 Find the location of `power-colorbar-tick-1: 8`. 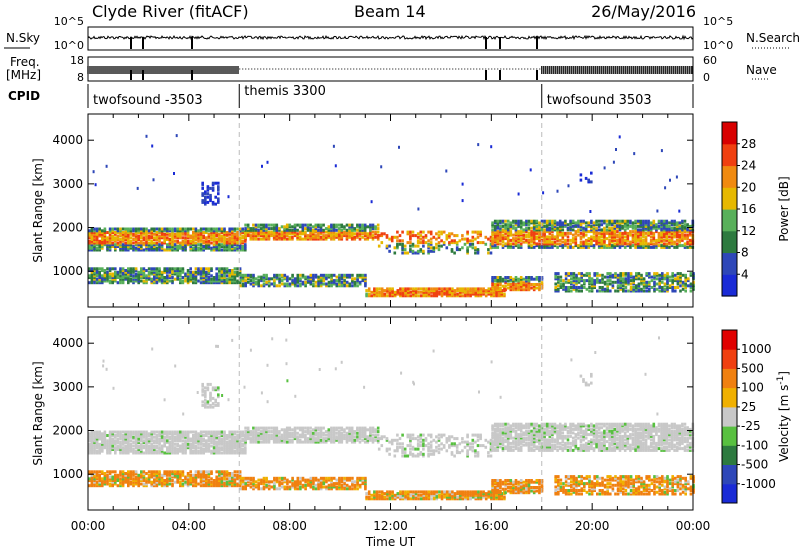

power-colorbar-tick-1: 8 is located at coordinates (745, 253).